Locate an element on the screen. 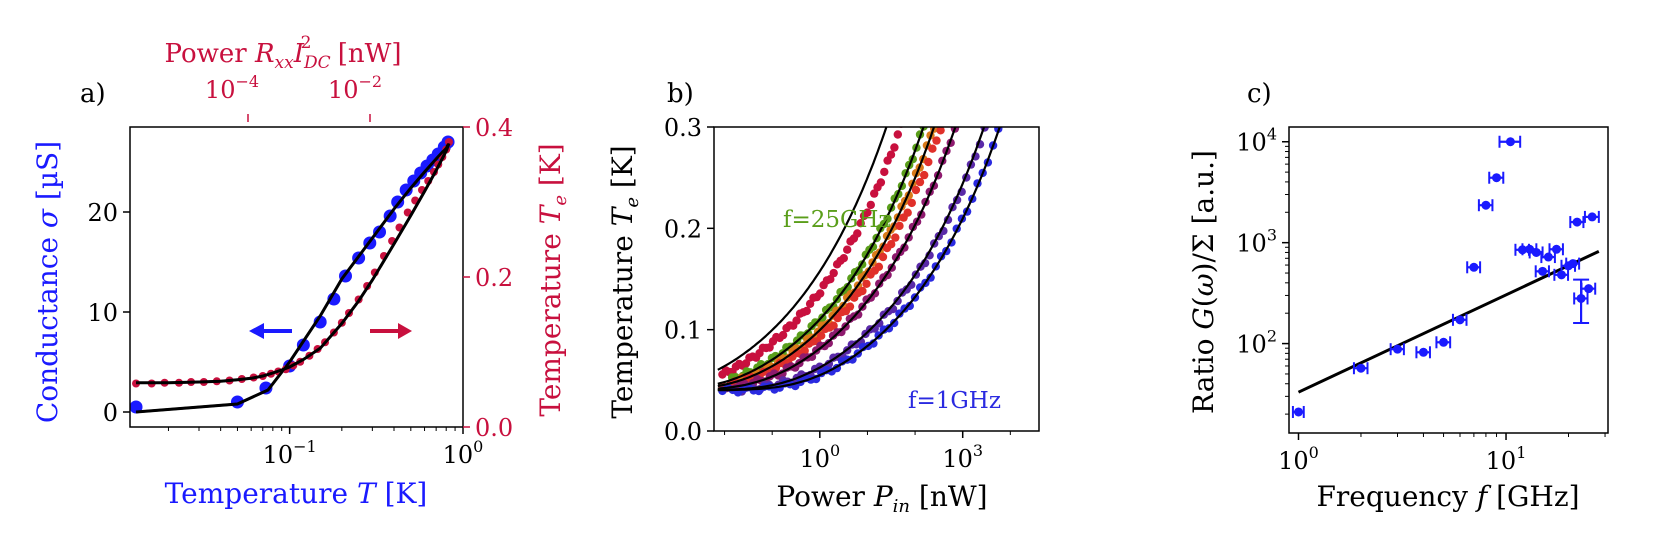 The height and width of the screenshot is (554, 1661). fit-6-line is located at coordinates (859, 259).